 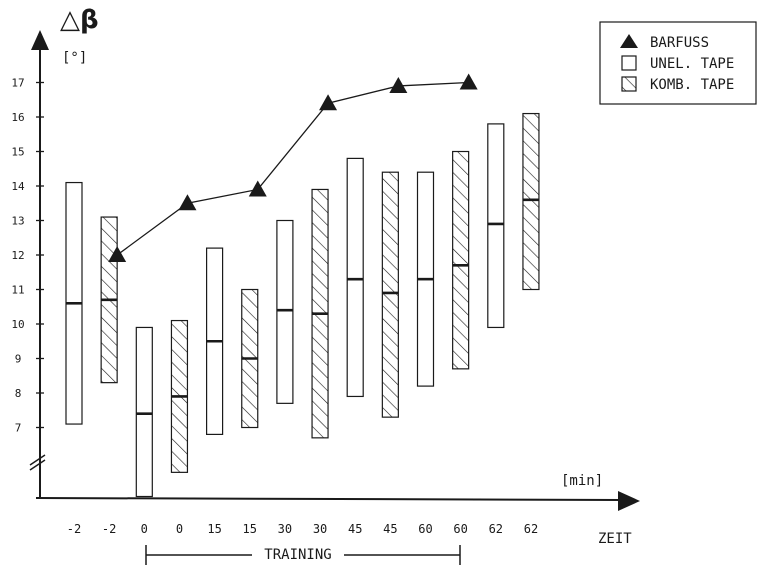 What do you see at coordinates (18, 393) in the screenshot?
I see `y-tick-label: 8` at bounding box center [18, 393].